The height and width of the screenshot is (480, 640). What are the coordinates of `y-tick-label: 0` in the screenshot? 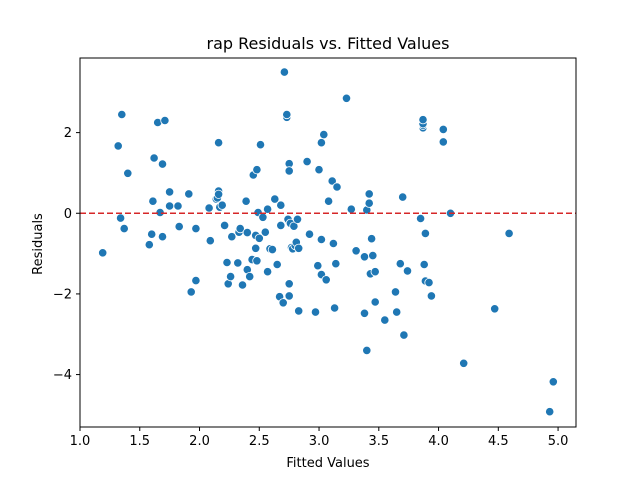 It's located at (68, 214).